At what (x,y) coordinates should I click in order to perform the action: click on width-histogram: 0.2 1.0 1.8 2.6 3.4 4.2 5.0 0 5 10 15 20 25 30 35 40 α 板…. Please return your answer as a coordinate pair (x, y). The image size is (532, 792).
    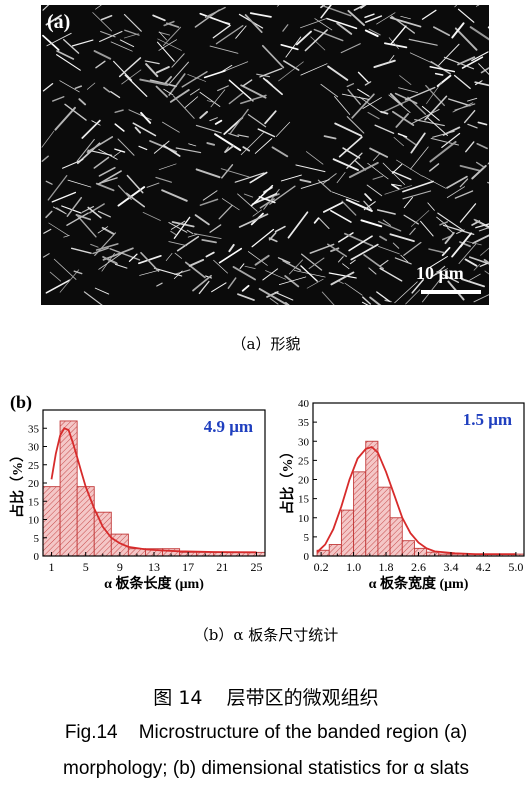
    Looking at the image, I should click on (402, 495).